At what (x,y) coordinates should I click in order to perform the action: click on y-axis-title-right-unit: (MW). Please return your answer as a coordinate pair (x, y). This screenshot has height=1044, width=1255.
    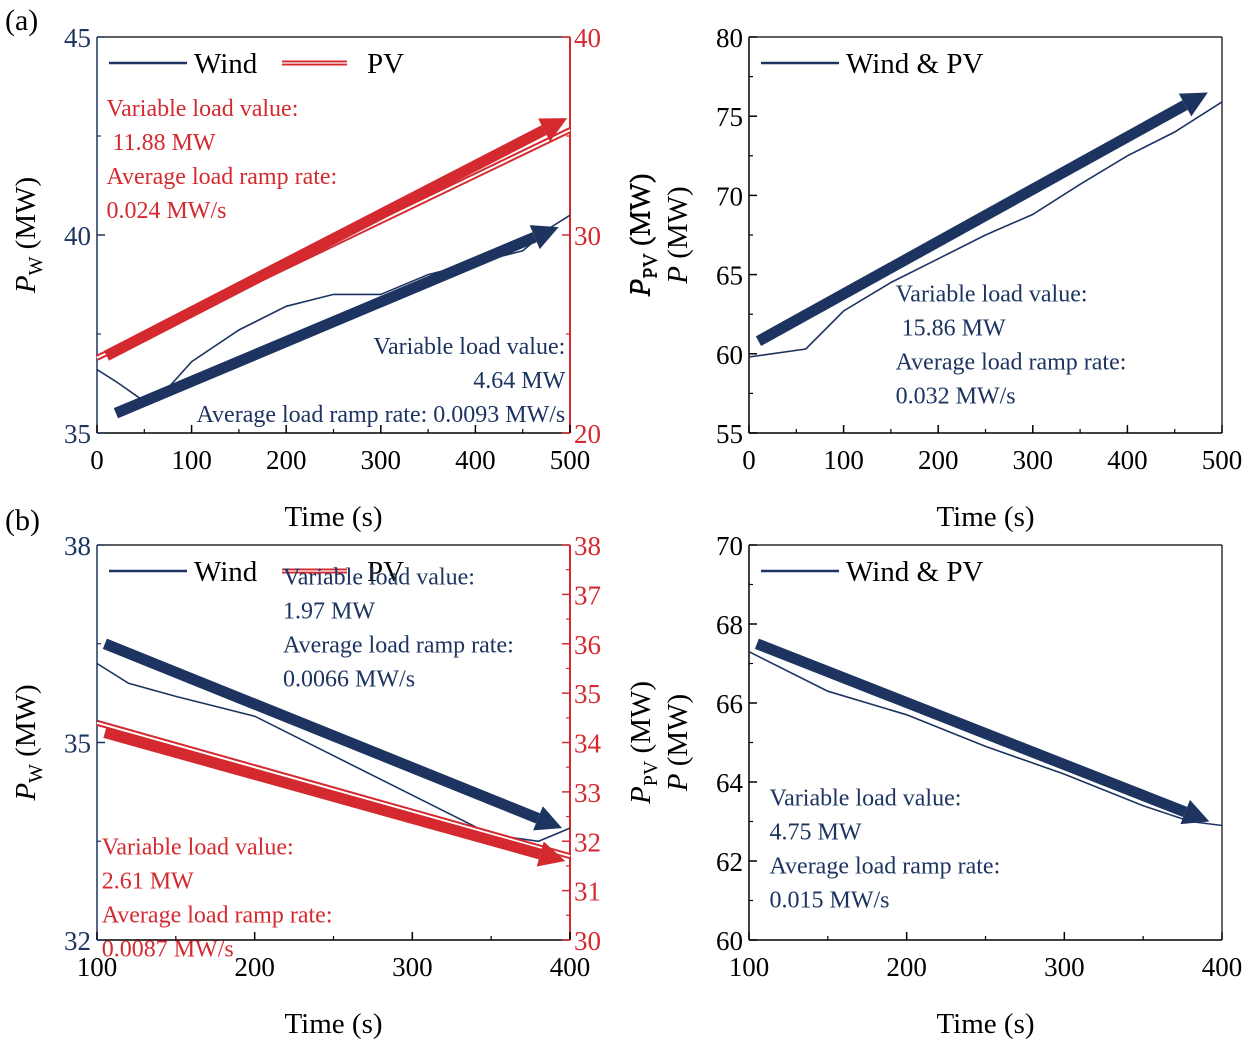
    Looking at the image, I should click on (641, 213).